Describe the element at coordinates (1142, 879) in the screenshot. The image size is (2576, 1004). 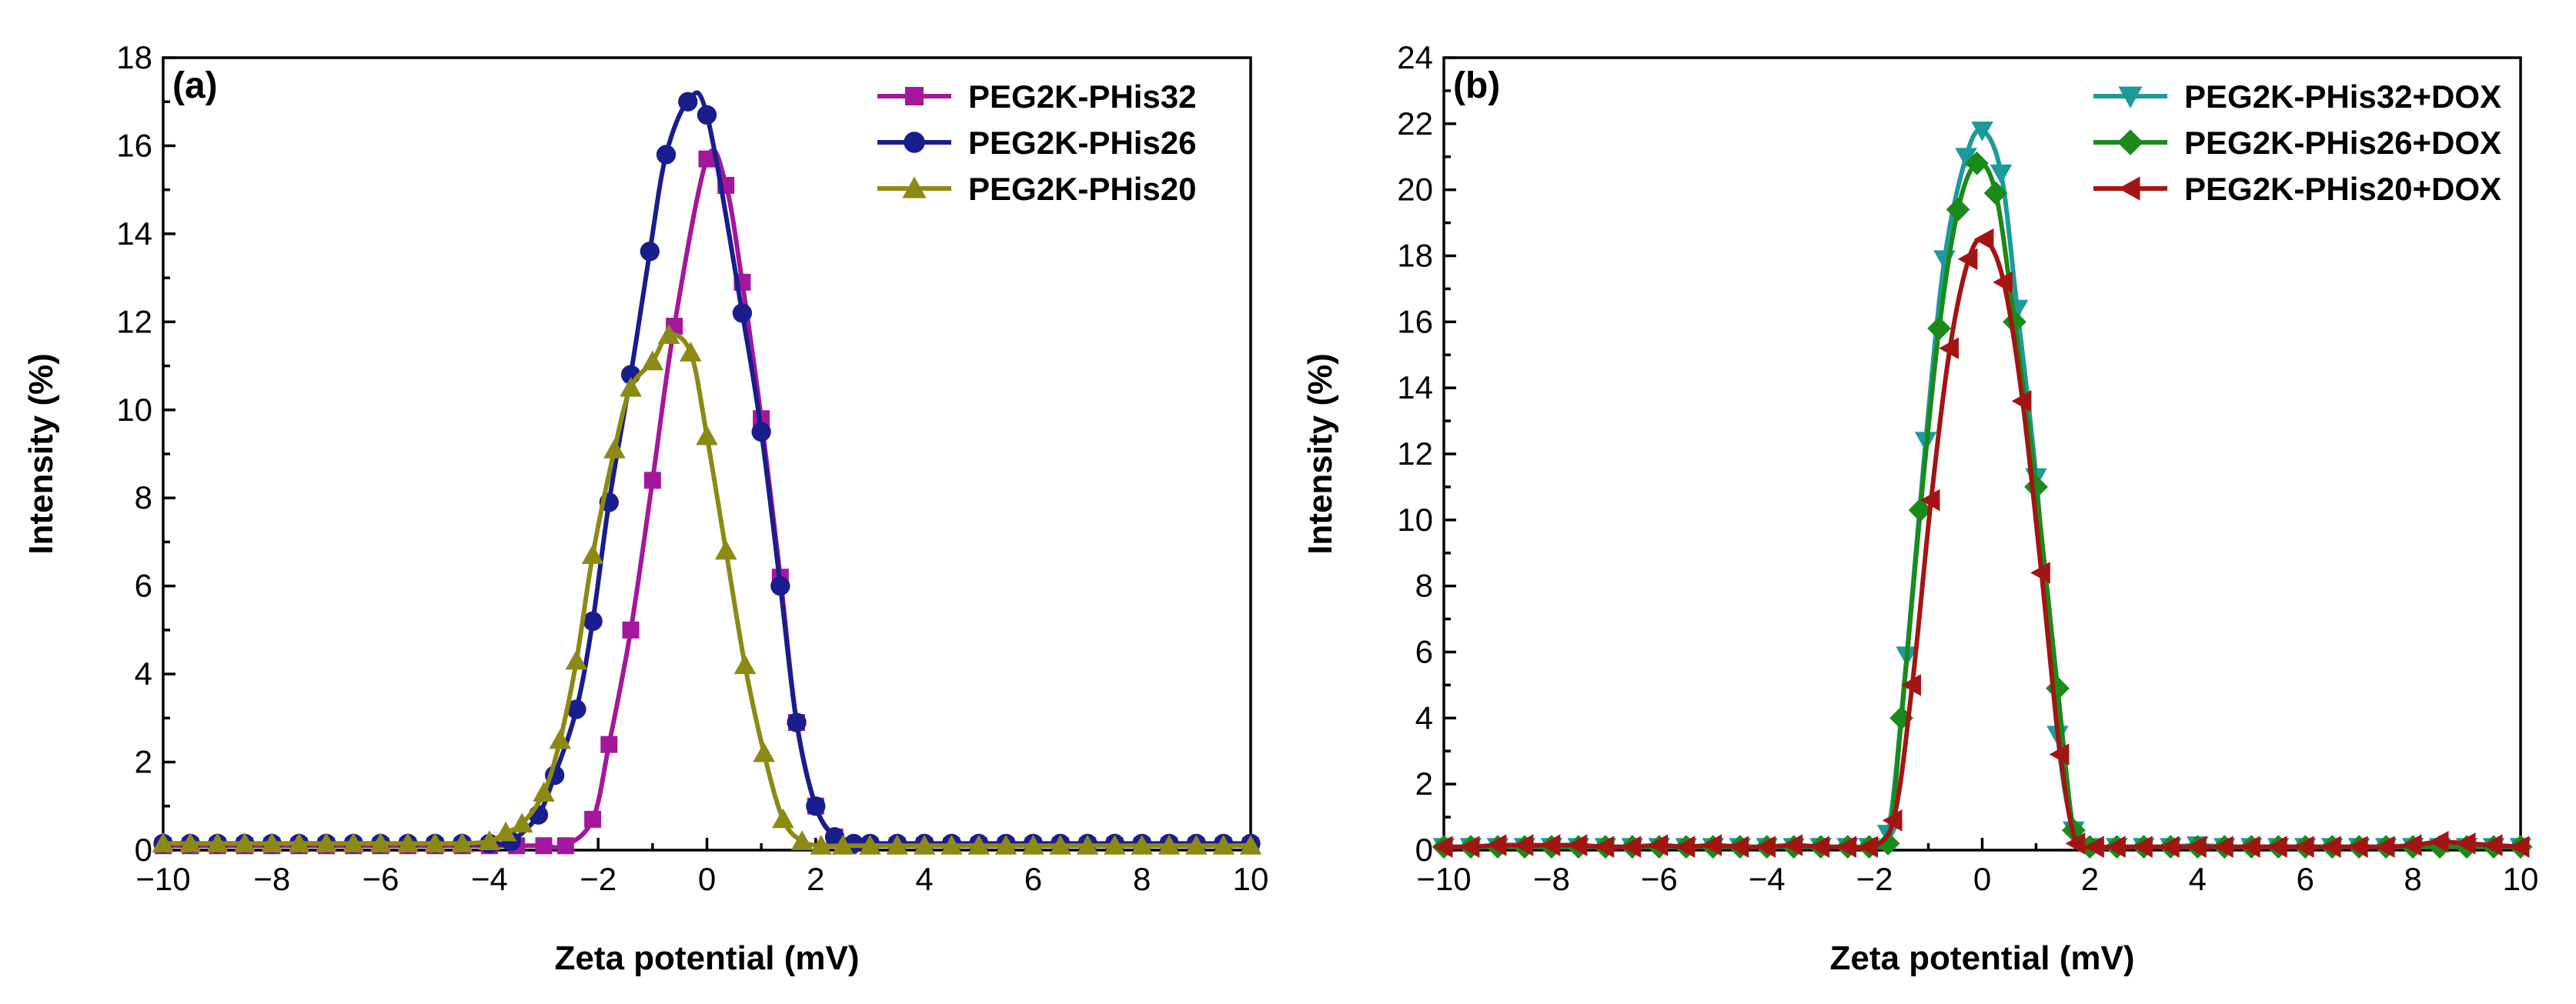
I see `x-tick-label: 8` at that location.